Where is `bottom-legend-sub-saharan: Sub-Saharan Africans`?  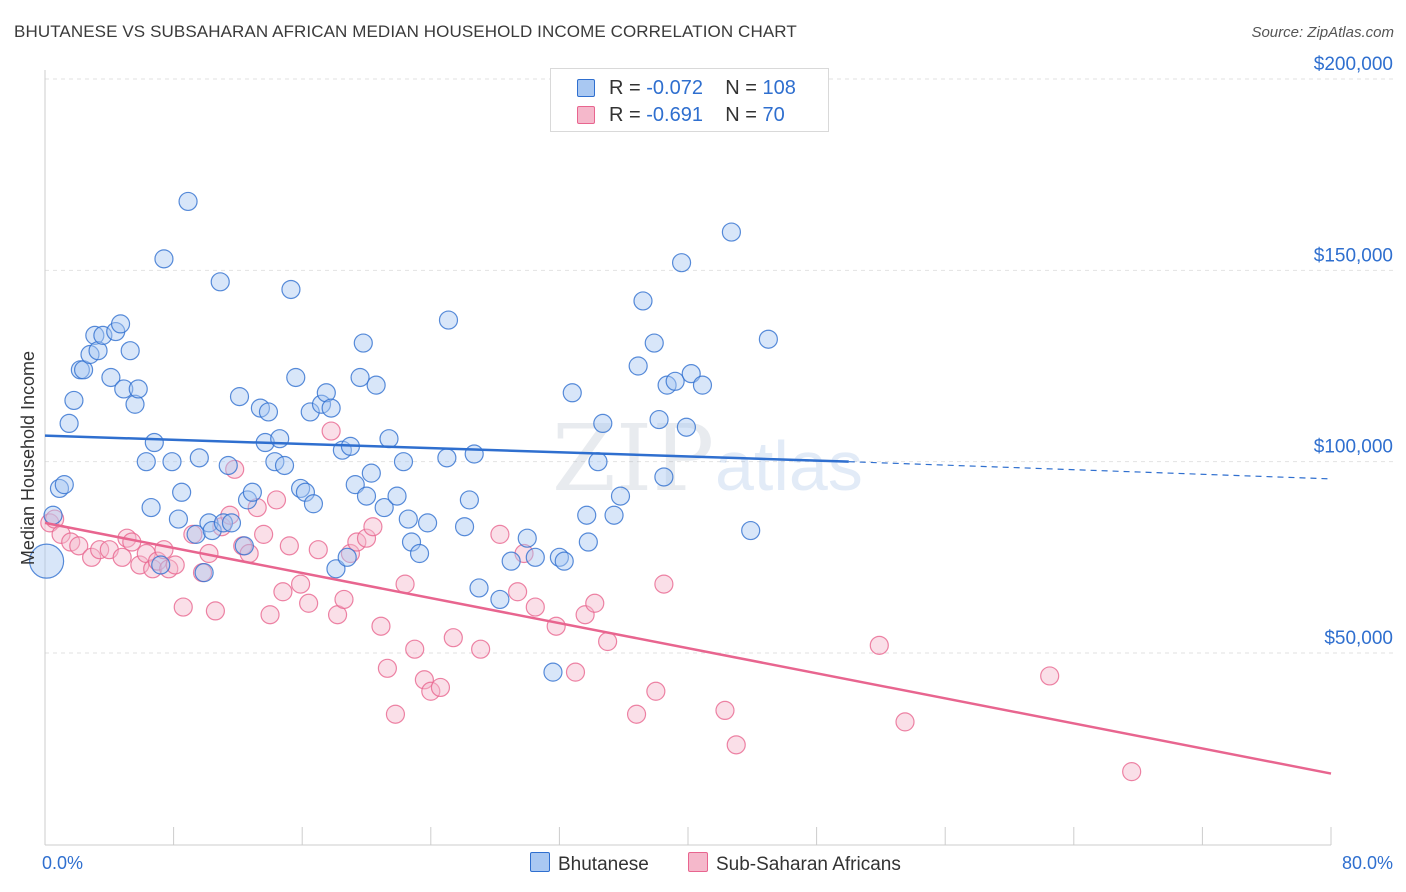 bottom-legend-sub-saharan: Sub-Saharan Africans is located at coordinates (794, 864).